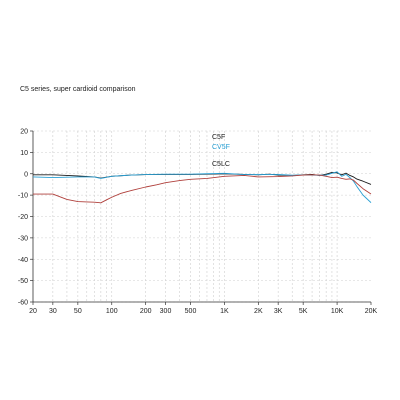 The image size is (400, 400). What do you see at coordinates (23, 196) in the screenshot?
I see `y-tick-label: -10` at bounding box center [23, 196].